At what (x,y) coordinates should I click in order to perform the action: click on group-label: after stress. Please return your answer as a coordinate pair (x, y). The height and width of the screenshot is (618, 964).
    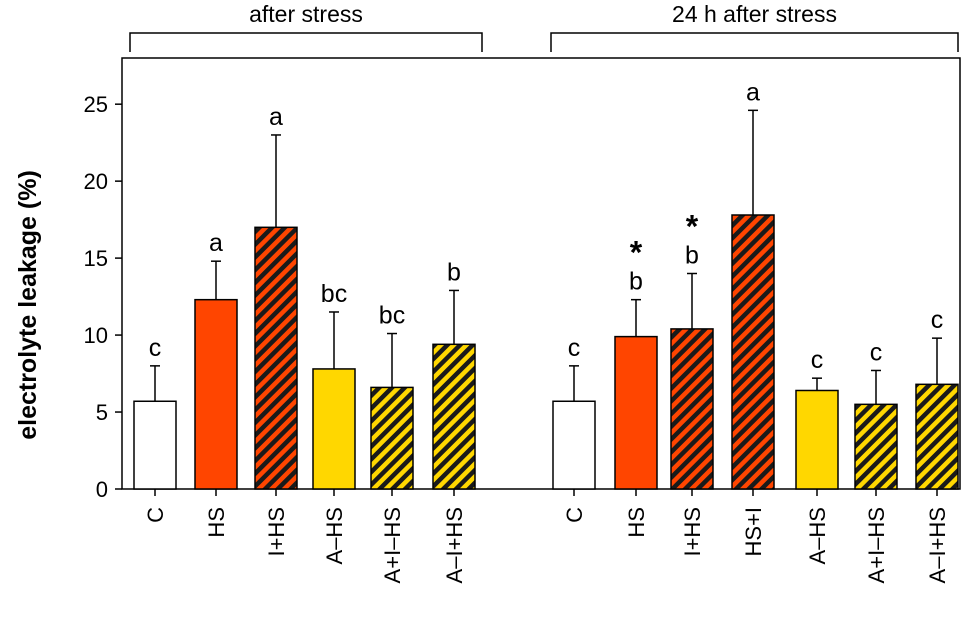
    Looking at the image, I should click on (306, 14).